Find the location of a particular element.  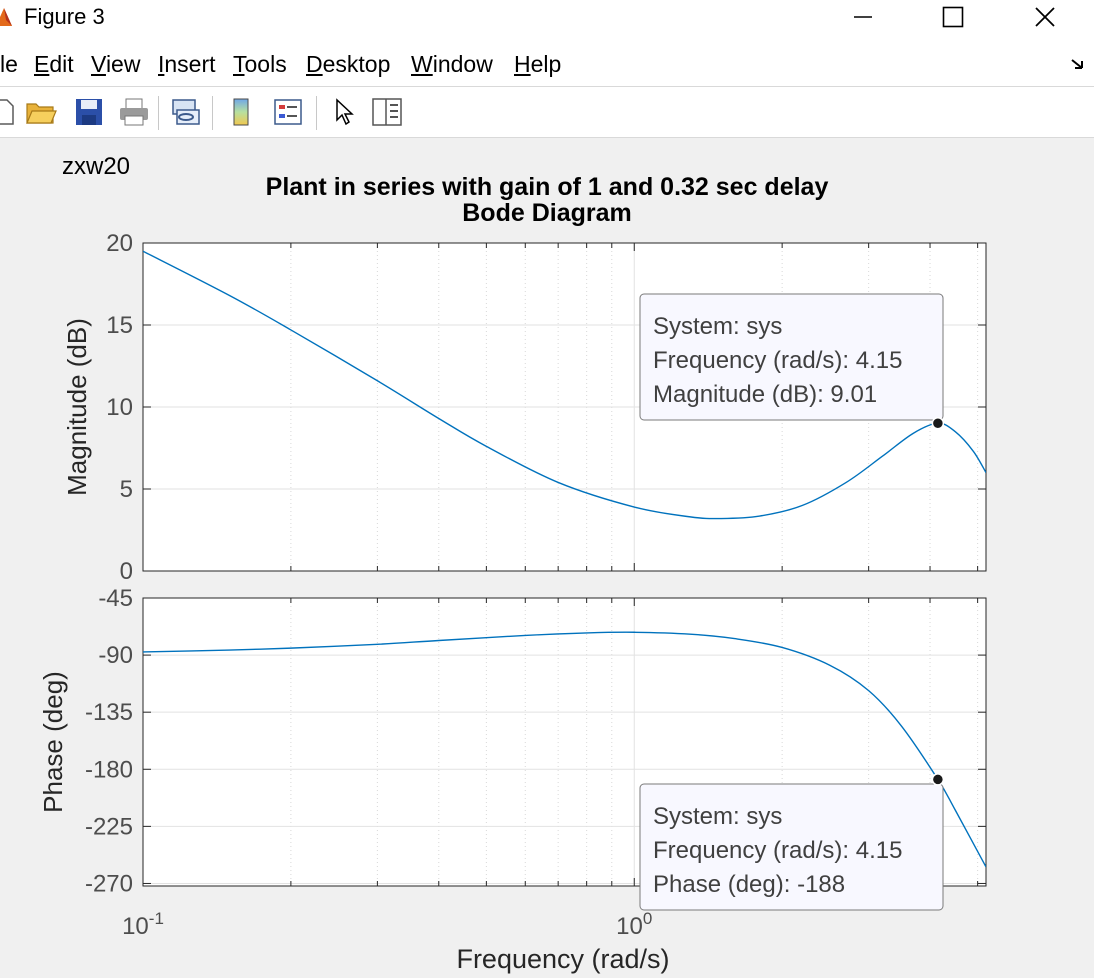

pointer-icon is located at coordinates (345, 112).